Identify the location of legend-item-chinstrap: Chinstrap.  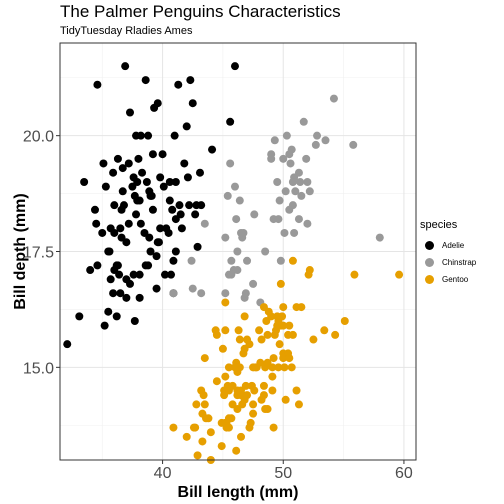
(448, 262).